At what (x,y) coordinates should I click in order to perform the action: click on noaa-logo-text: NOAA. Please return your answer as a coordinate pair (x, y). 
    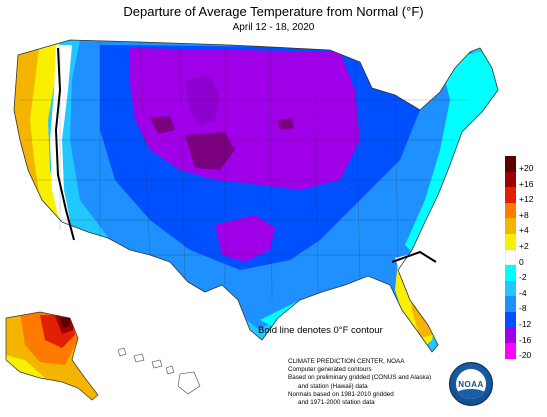
    Looking at the image, I should click on (471, 384).